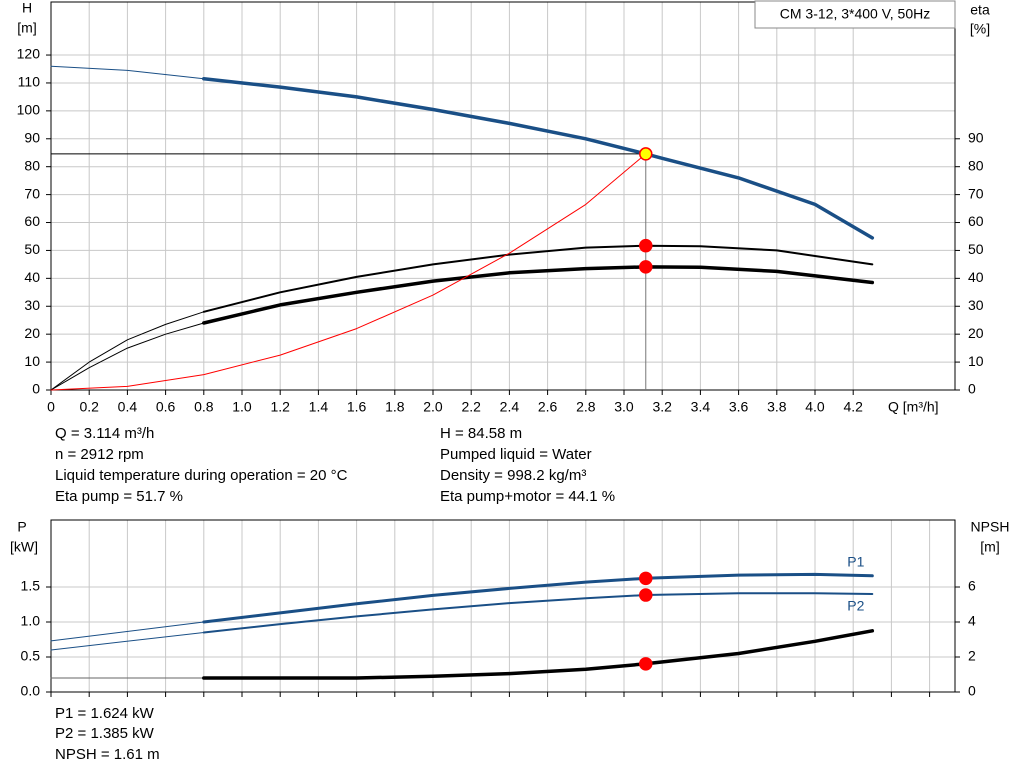  Describe the element at coordinates (242, 407) in the screenshot. I see `x-tick-label: 1.0` at that location.